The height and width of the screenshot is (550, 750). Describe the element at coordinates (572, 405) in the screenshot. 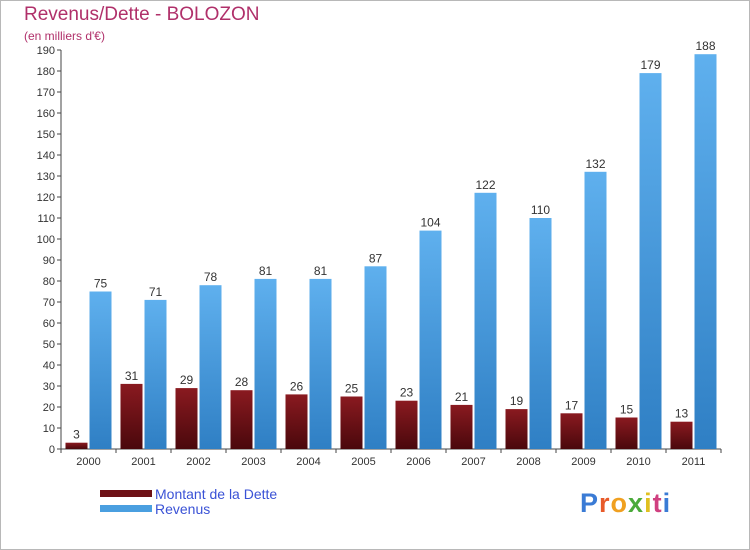

I see `data-label-dette: 17` at that location.